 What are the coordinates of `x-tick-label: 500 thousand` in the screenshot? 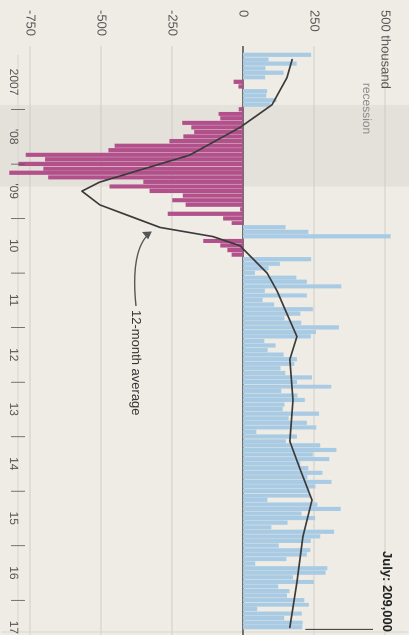 It's located at (386, 49).